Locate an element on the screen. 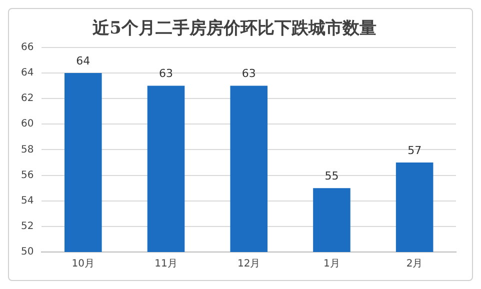 The width and height of the screenshot is (481, 289). y-tick-label: 62 is located at coordinates (27, 98).